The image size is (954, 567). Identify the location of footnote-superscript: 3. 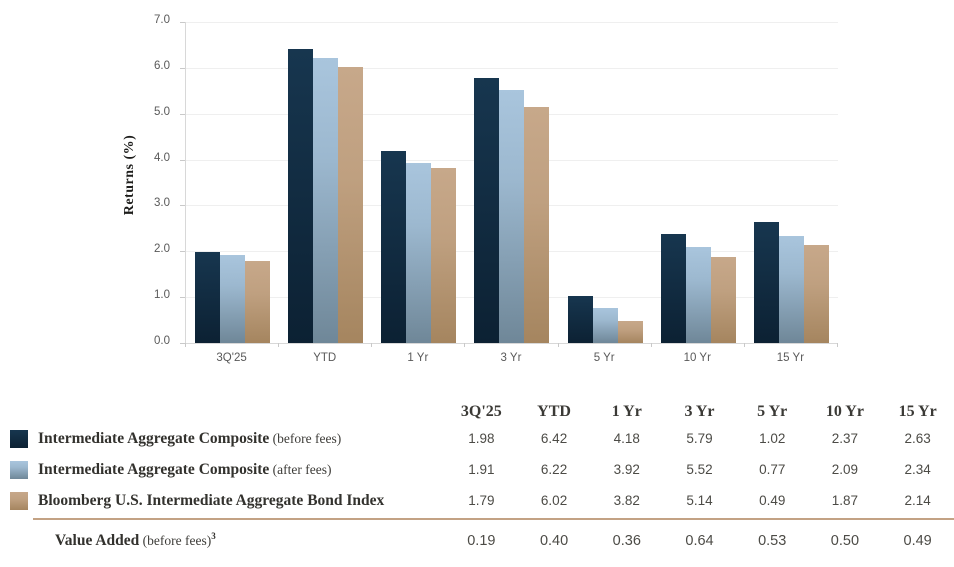
(213, 536).